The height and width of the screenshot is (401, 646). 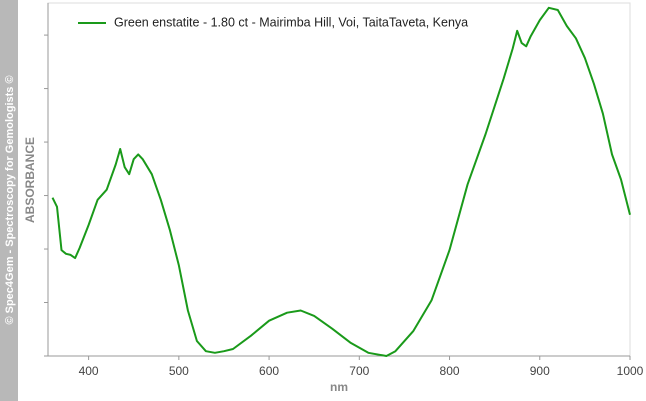 What do you see at coordinates (30, 180) in the screenshot?
I see `y-axis-label: ABSORBANCE` at bounding box center [30, 180].